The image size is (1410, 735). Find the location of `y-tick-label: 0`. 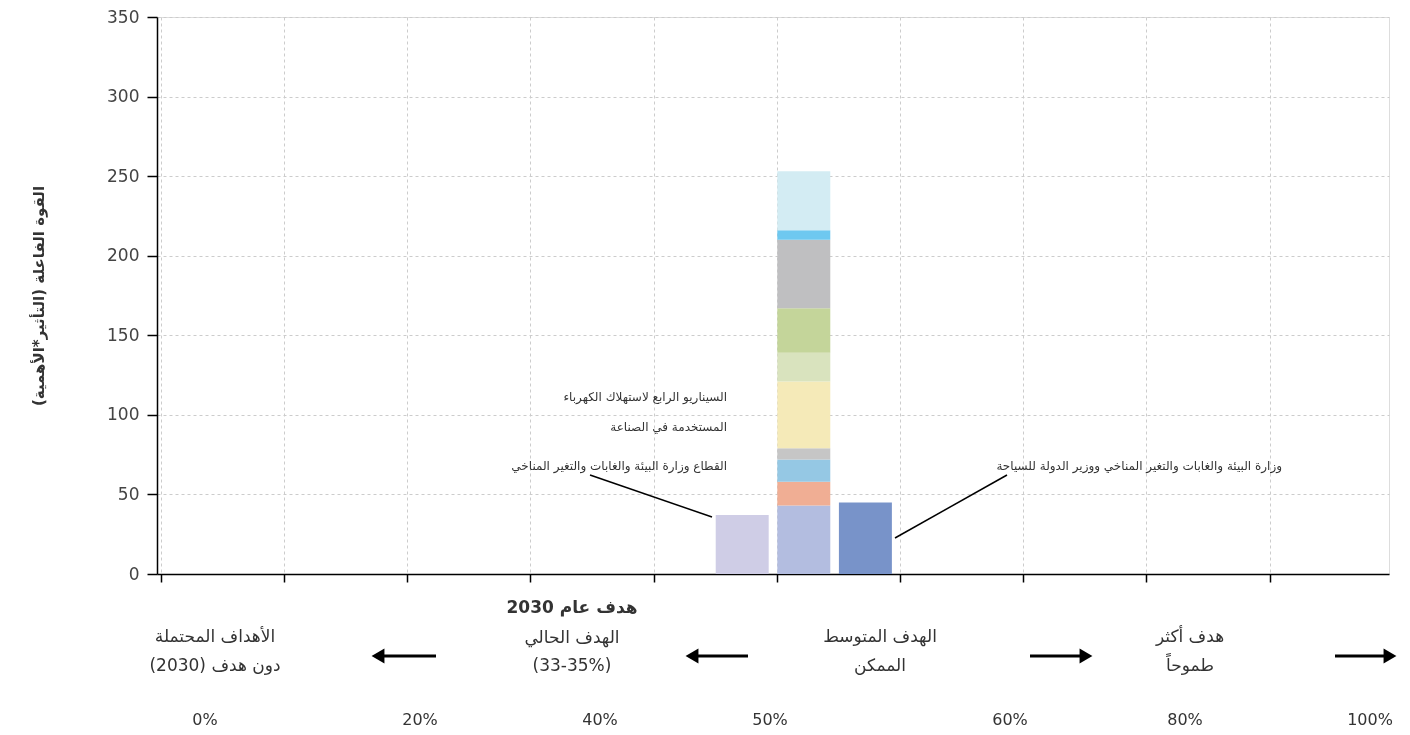

y-tick-label: 0 is located at coordinates (134, 573).